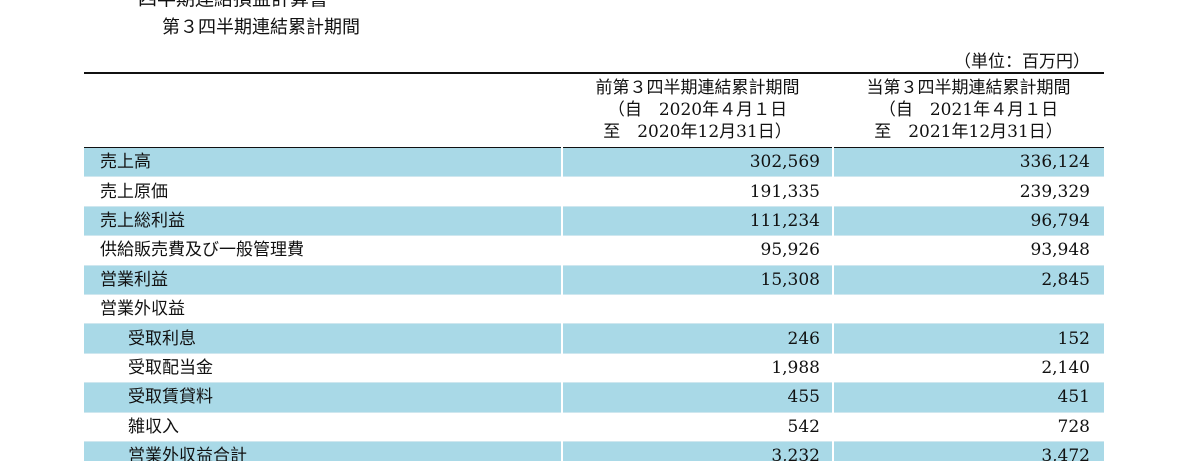 This screenshot has height=461, width=1200. Describe the element at coordinates (697, 338) in the screenshot. I see `prev-value: 246` at that location.